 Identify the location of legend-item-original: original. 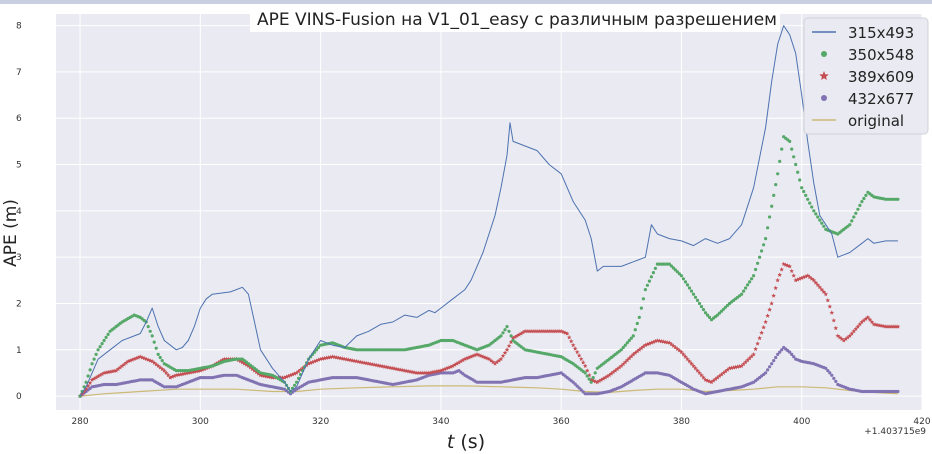
(858, 121).